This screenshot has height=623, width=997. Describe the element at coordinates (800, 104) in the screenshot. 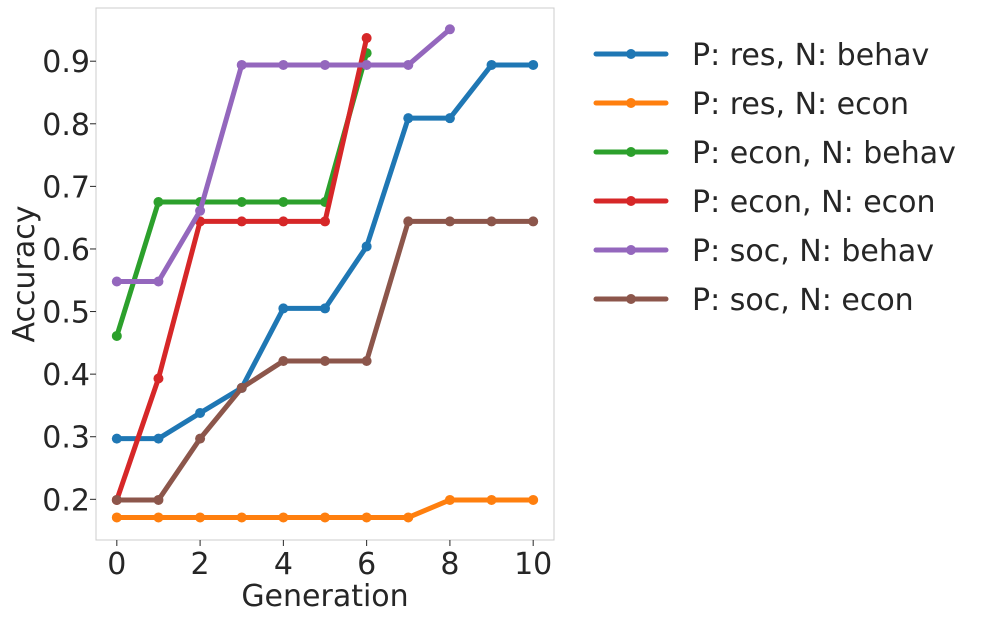

I see `legend-label: P: res, N: econ` at that location.